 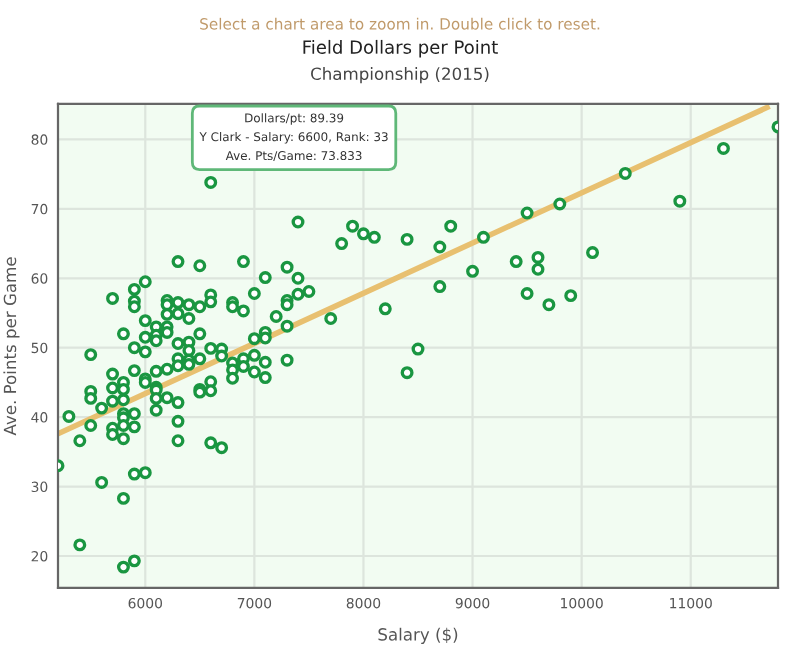 What do you see at coordinates (400, 48) in the screenshot?
I see `chart-title: Field Dollars per Point` at bounding box center [400, 48].